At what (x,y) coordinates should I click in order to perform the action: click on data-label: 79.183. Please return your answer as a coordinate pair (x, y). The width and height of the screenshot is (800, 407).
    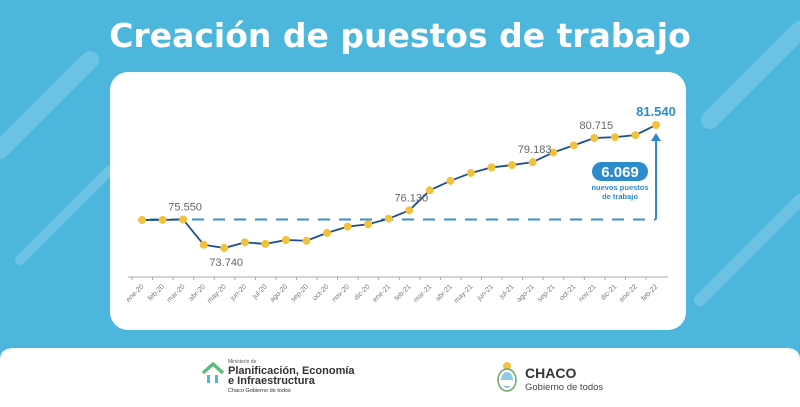
    Looking at the image, I should click on (535, 150).